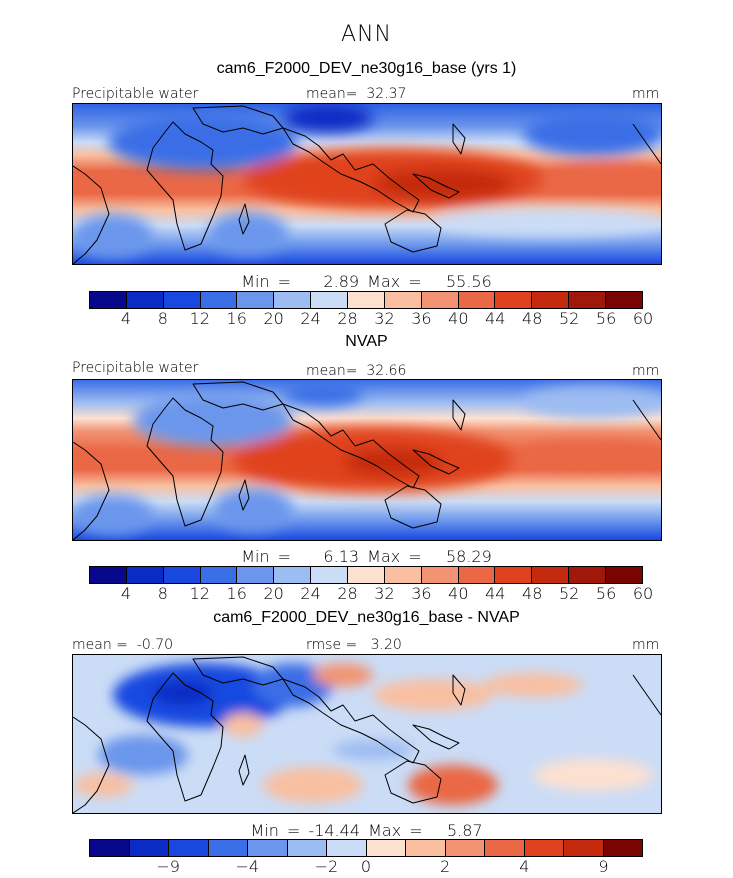 The width and height of the screenshot is (733, 878). I want to click on colorbar-tick-label: 48, so click(532, 593).